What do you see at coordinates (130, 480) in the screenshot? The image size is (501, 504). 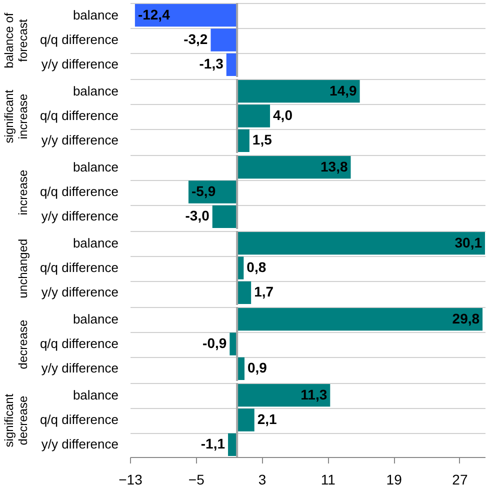 I see `x-tick-label: −13` at bounding box center [130, 480].